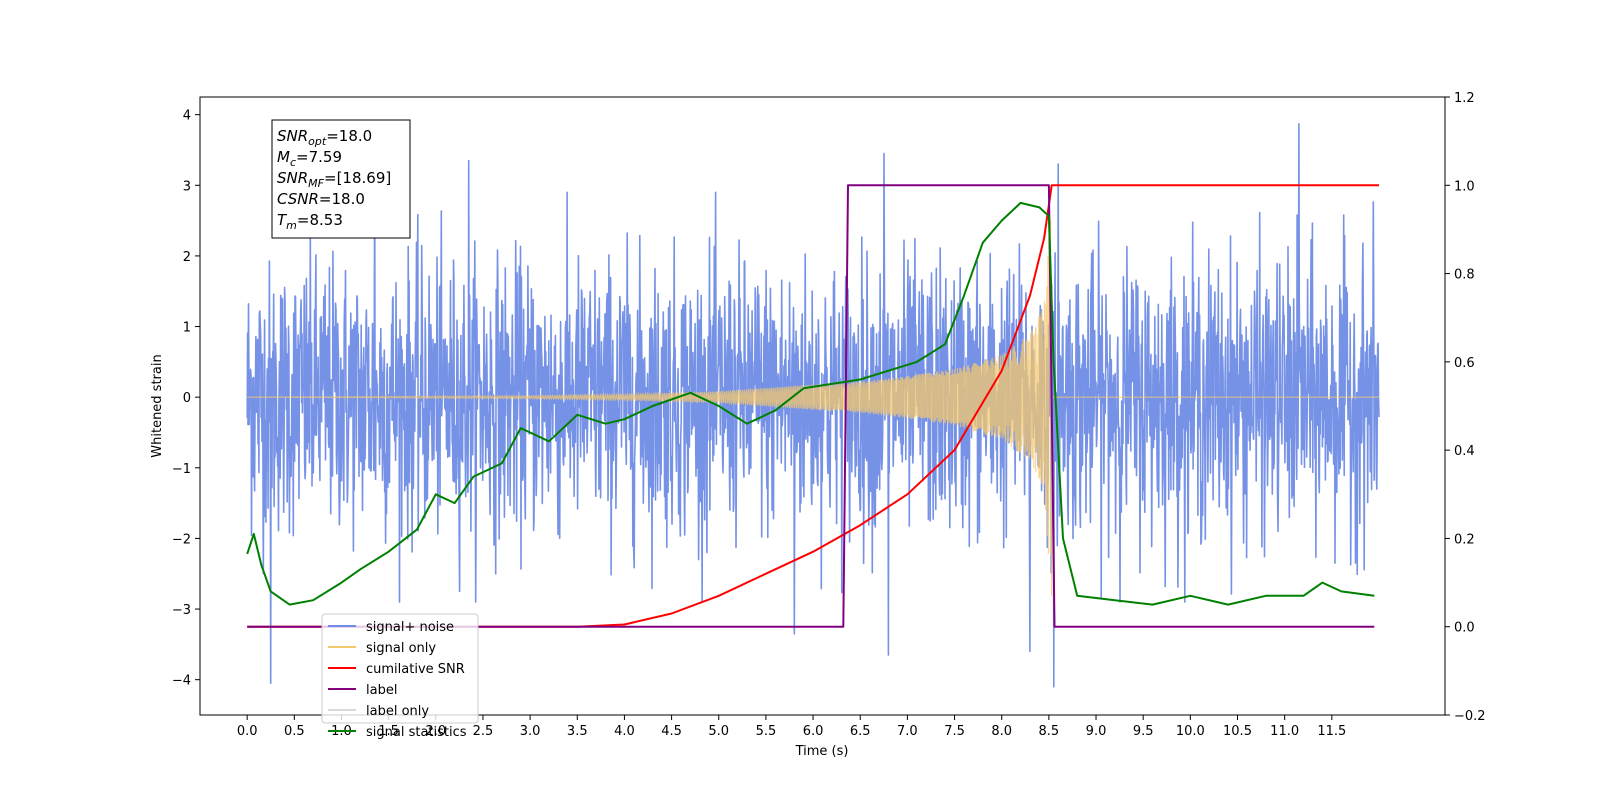  Describe the element at coordinates (1284, 731) in the screenshot. I see `x-tick-label: 11.0` at that location.